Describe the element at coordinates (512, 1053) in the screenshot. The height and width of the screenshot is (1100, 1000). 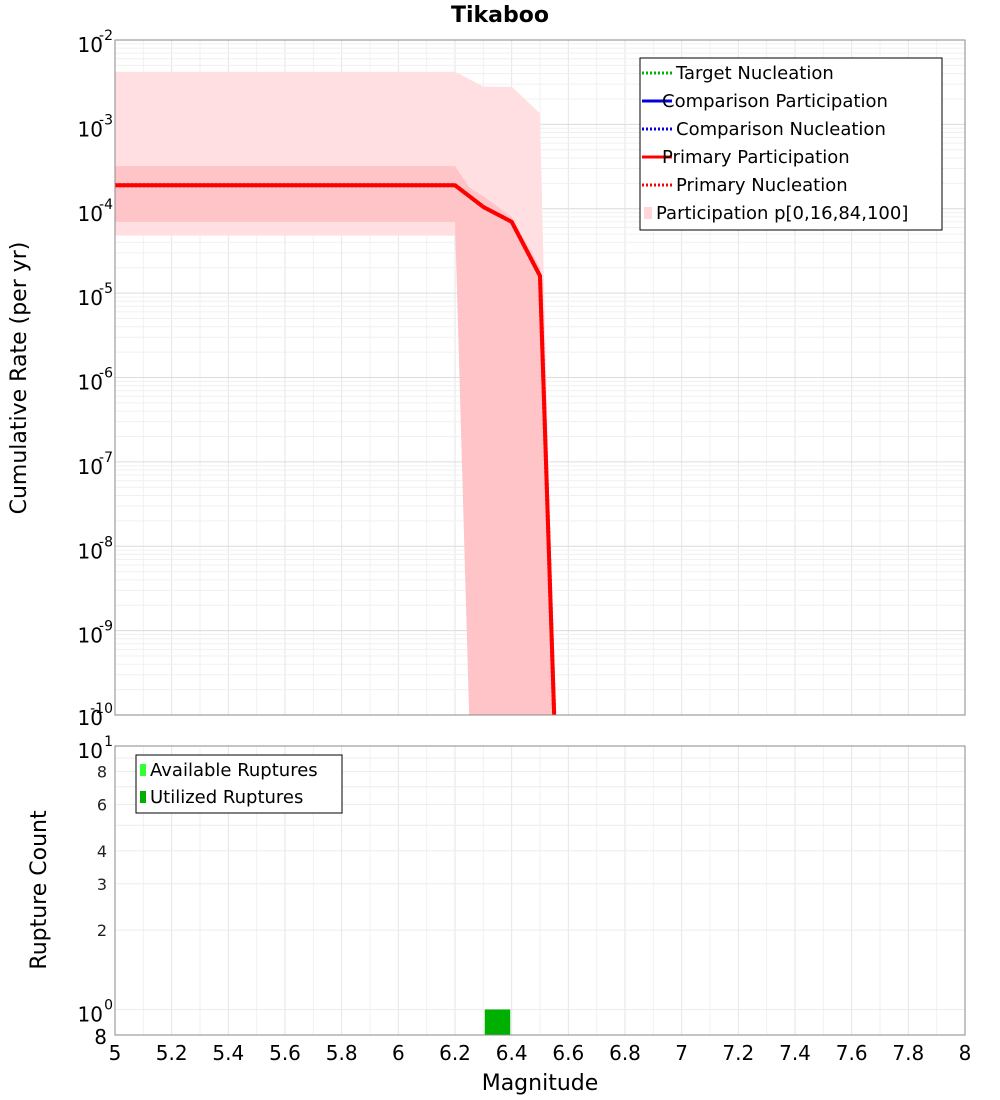
I see `x-tick-label: 6.4` at that location.